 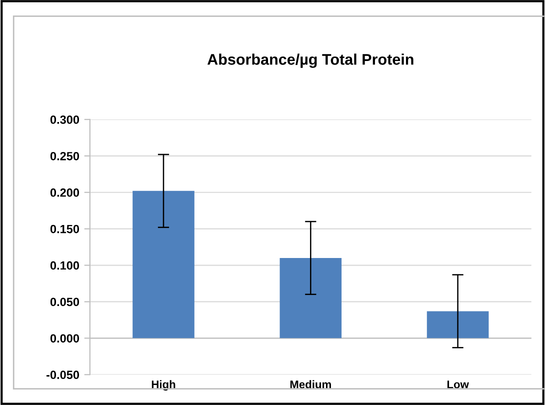 I want to click on y-tick-label: 0.200, so click(x=65, y=192).